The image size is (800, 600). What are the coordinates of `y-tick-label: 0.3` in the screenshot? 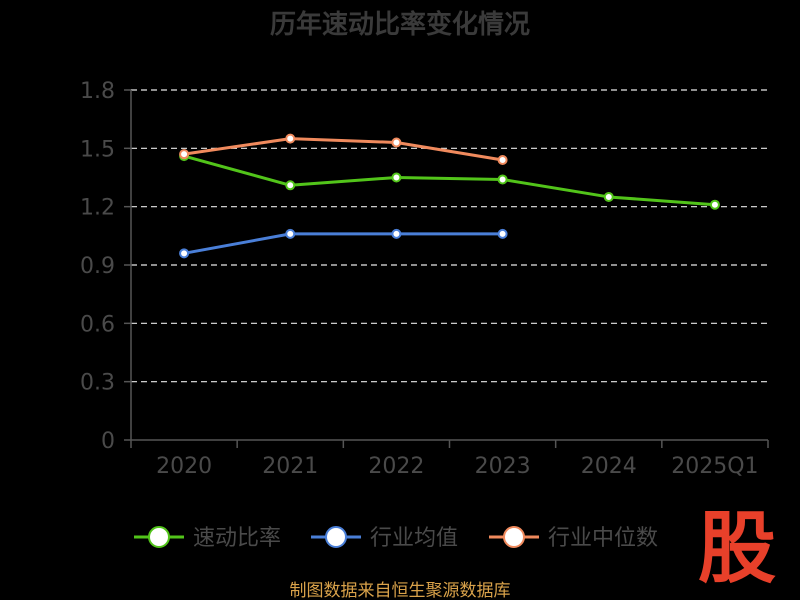 It's located at (97, 383).